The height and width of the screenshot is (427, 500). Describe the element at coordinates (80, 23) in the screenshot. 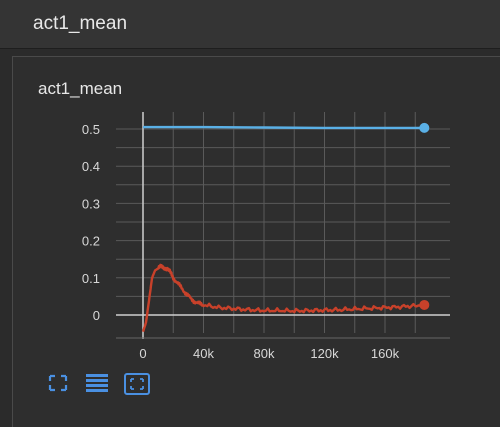

I see `header-title: act1_mean` at that location.